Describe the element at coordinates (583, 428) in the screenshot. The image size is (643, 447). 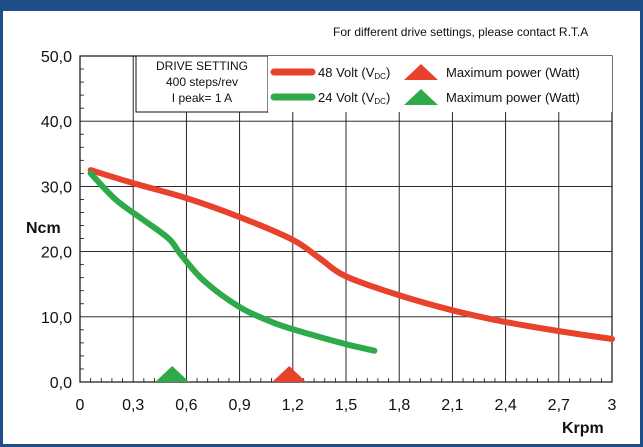
I see `x-axis-label: Krpm` at that location.